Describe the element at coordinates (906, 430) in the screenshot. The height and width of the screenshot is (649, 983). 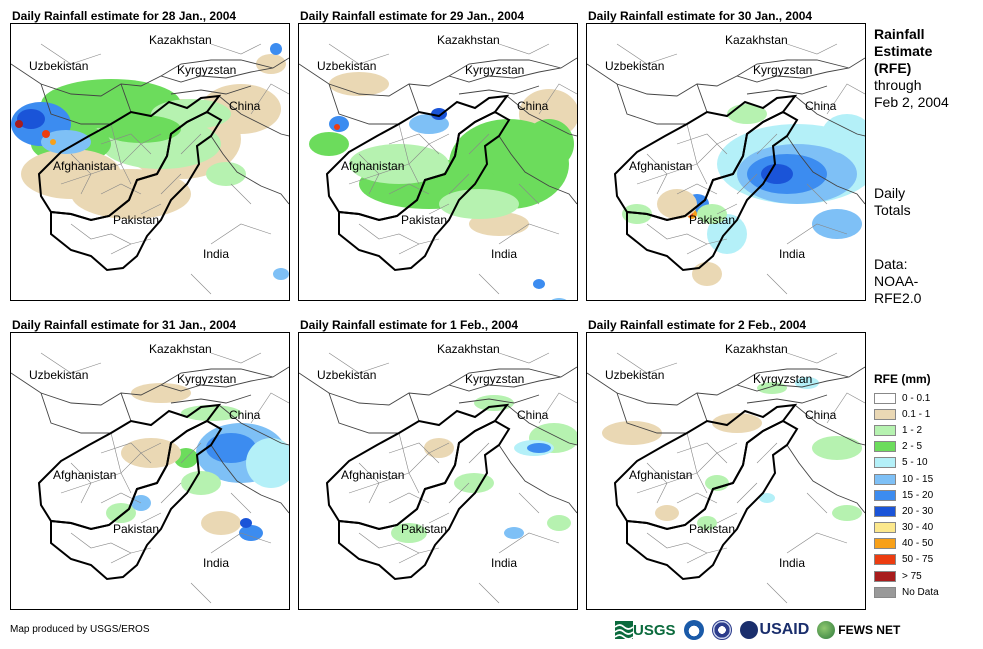
I see `legend-item: 1 - 2` at that location.